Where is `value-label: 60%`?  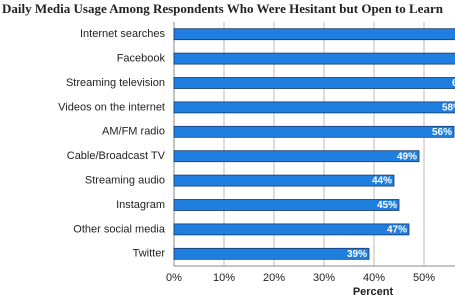
value-label: 60% is located at coordinates (453, 83).